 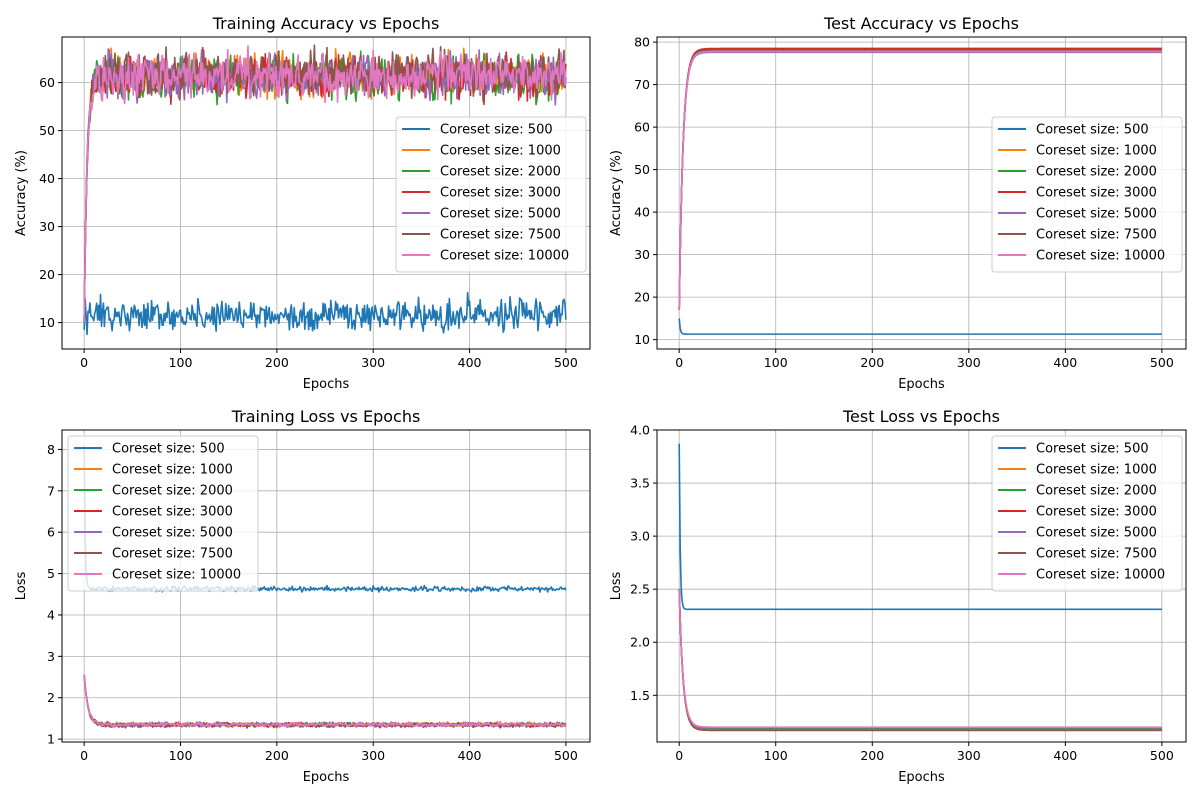 I want to click on chart-title: Test Loss vs Epochs, so click(x=921, y=416).